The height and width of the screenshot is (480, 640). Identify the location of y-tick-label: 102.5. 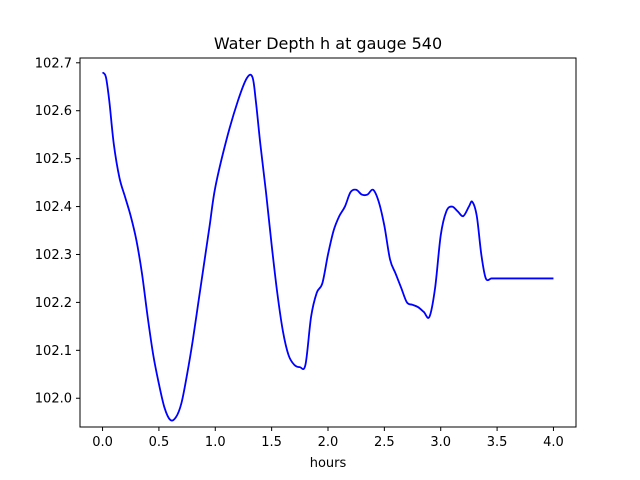
(53, 159).